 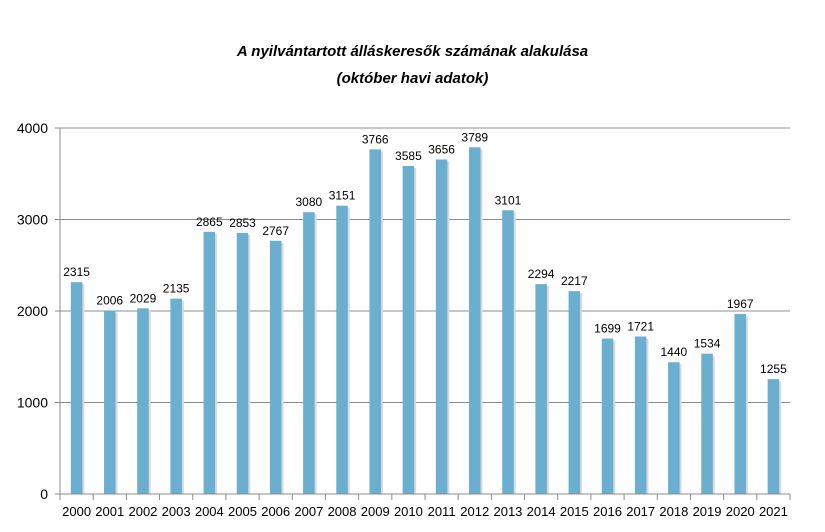 What do you see at coordinates (275, 511) in the screenshot?
I see `x-tick-label: 2006` at bounding box center [275, 511].